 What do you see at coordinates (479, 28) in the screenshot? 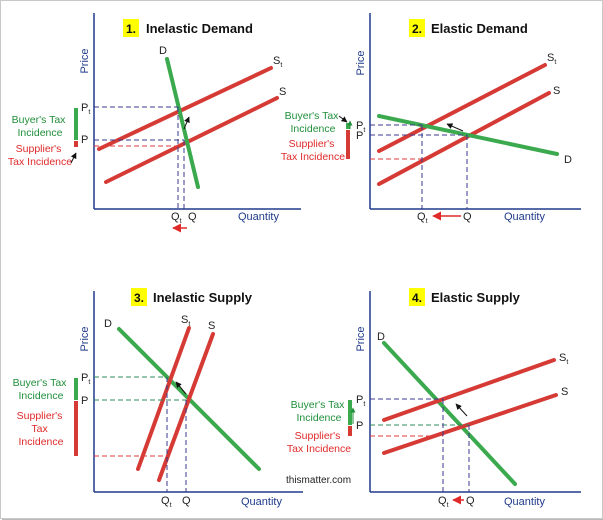
I see `panel-title: Elastic Demand` at bounding box center [479, 28].